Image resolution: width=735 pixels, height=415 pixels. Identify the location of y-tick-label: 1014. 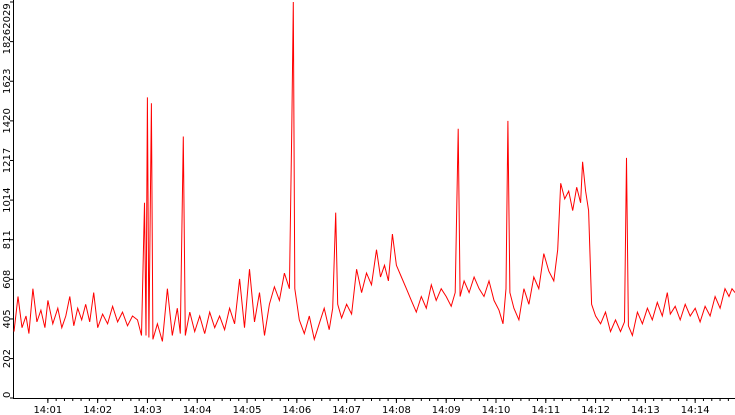
(7, 199).